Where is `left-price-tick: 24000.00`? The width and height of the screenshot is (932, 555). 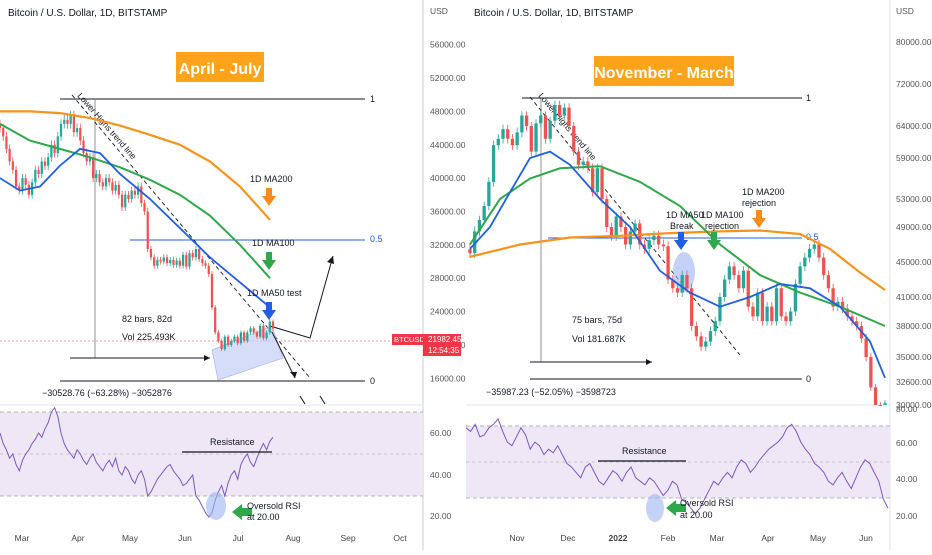 left-price-tick: 24000.00 is located at coordinates (448, 312).